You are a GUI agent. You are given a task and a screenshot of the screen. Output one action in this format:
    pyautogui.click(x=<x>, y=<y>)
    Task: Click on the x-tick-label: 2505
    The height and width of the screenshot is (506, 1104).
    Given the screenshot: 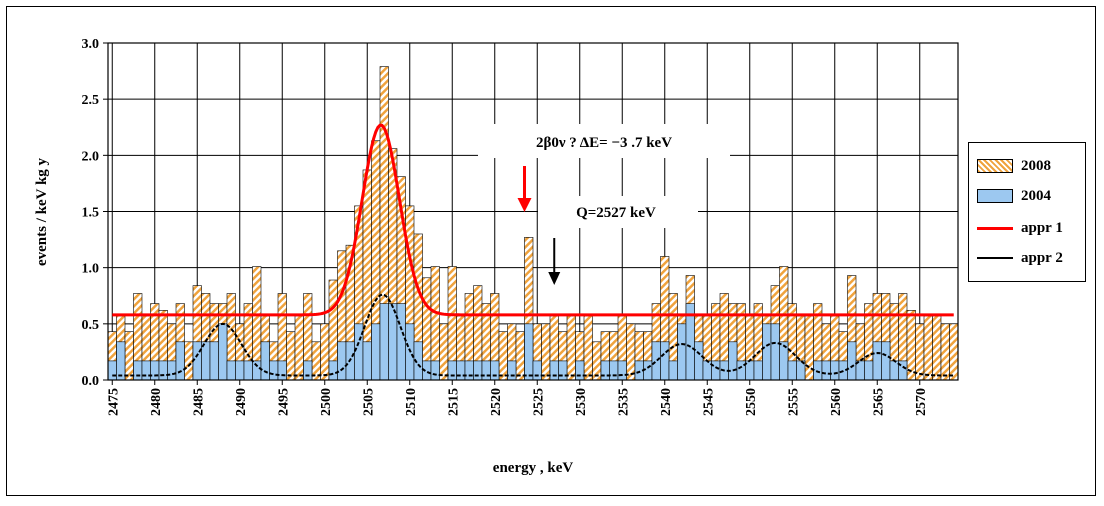 What is the action you would take?
    pyautogui.click(x=368, y=402)
    